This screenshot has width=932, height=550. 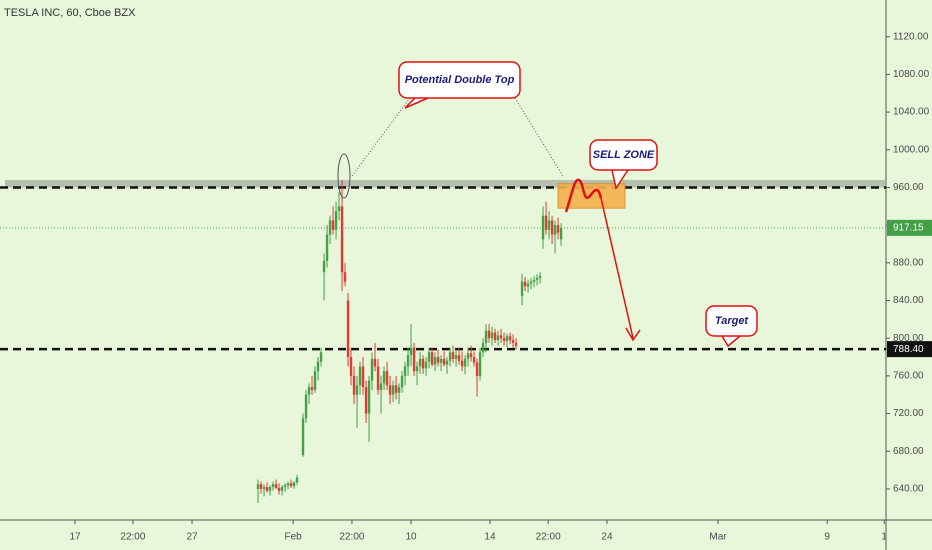 What do you see at coordinates (908, 338) in the screenshot?
I see `y-tick-label: 800.00` at bounding box center [908, 338].